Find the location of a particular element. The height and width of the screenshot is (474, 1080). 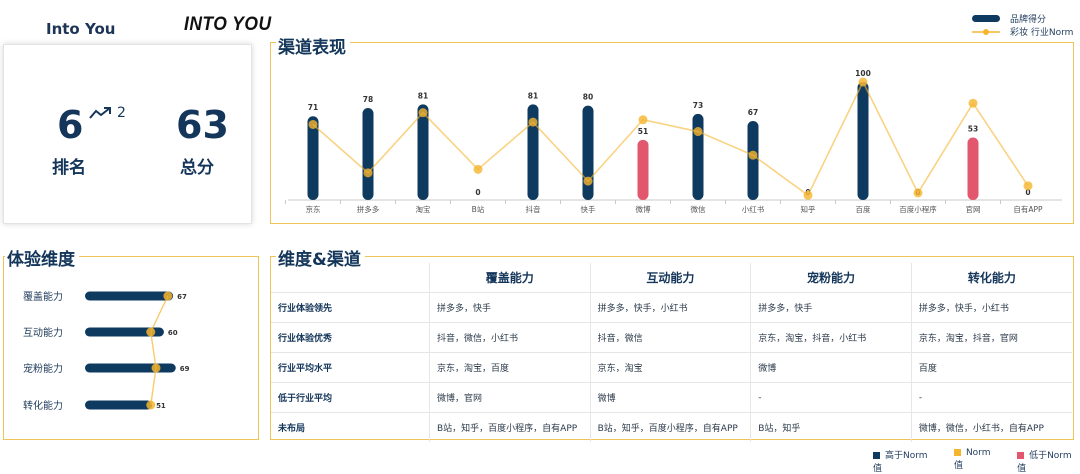

score-label: 总分 is located at coordinates (197, 168).